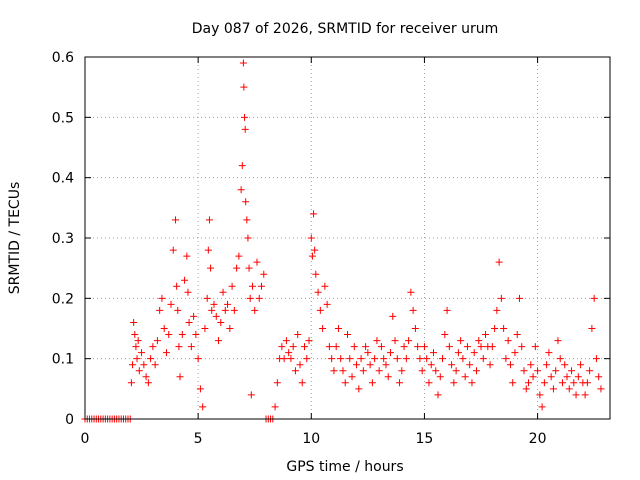 The image size is (640, 480). Describe the element at coordinates (63, 179) in the screenshot. I see `y-tick-label: 0.4` at that location.